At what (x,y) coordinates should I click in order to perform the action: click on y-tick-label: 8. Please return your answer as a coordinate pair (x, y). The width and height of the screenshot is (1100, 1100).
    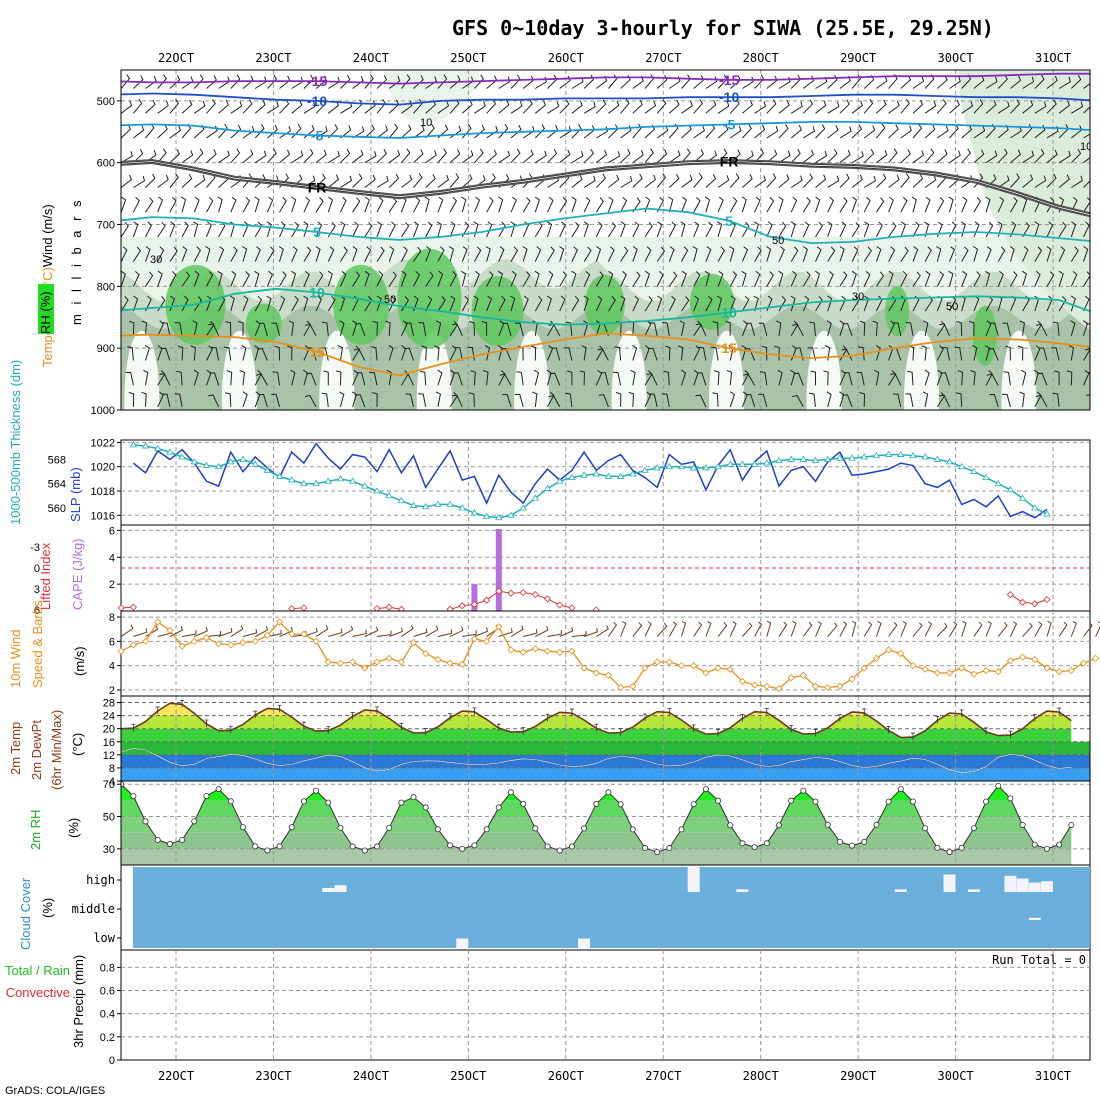
    Looking at the image, I should click on (112, 769).